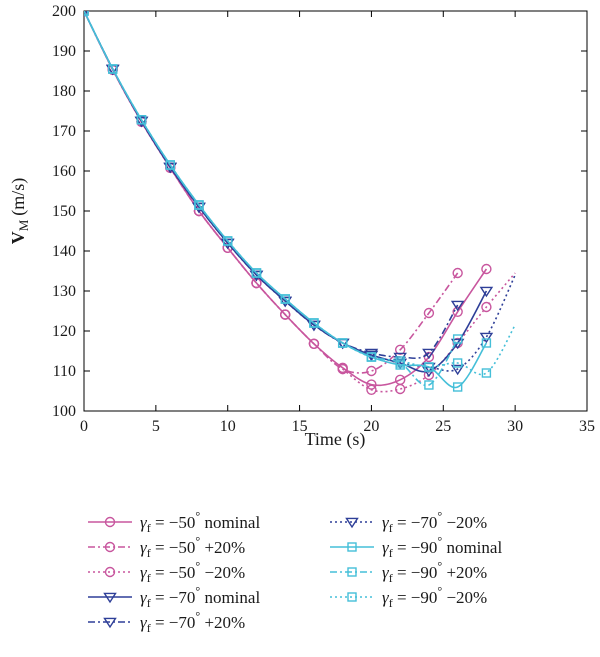  Describe the element at coordinates (192, 572) in the screenshot. I see `legend-label: γf = −50° −20%` at that location.